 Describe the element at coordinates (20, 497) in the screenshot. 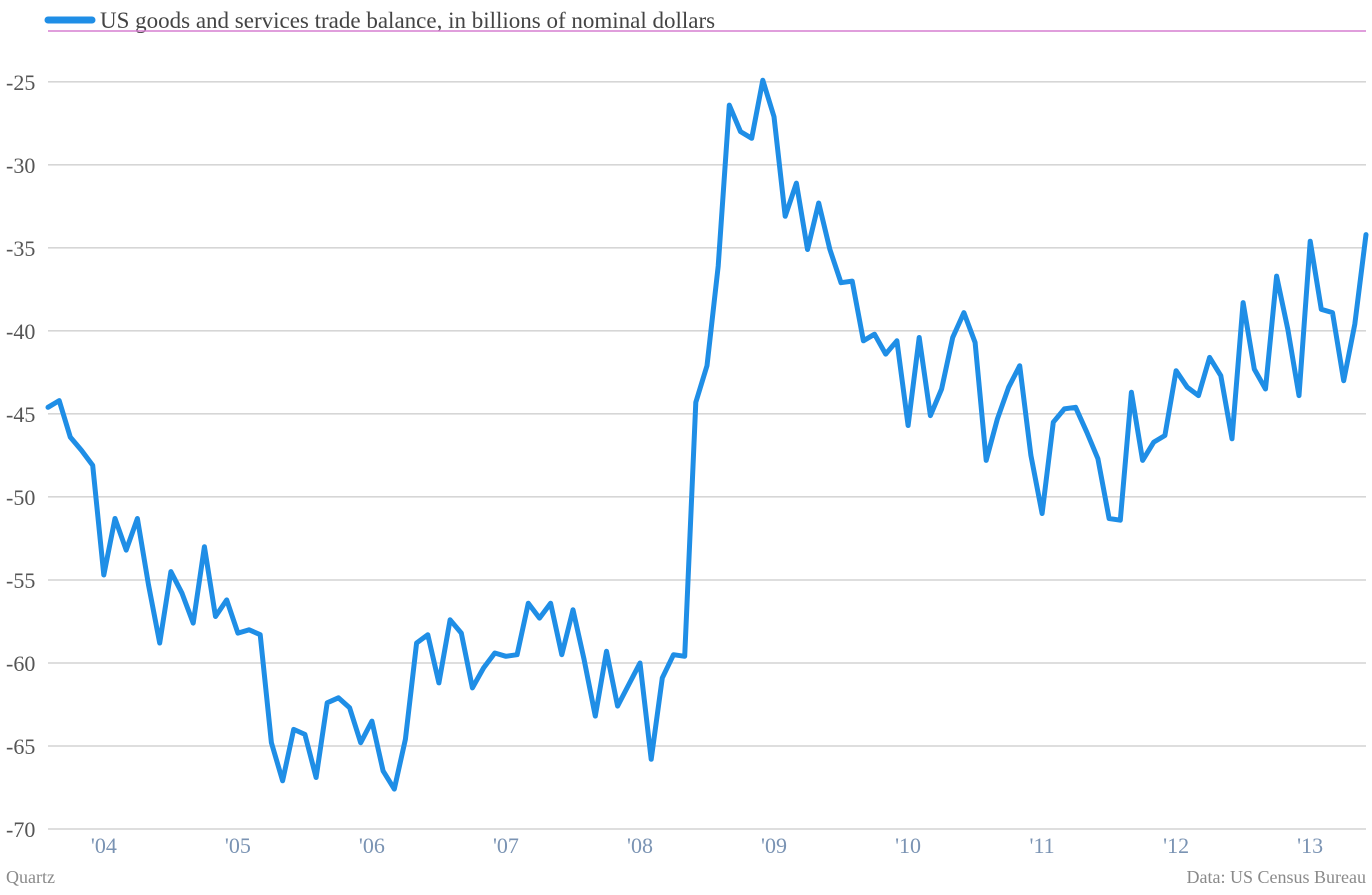

I see `y-tick-label: -50` at that location.